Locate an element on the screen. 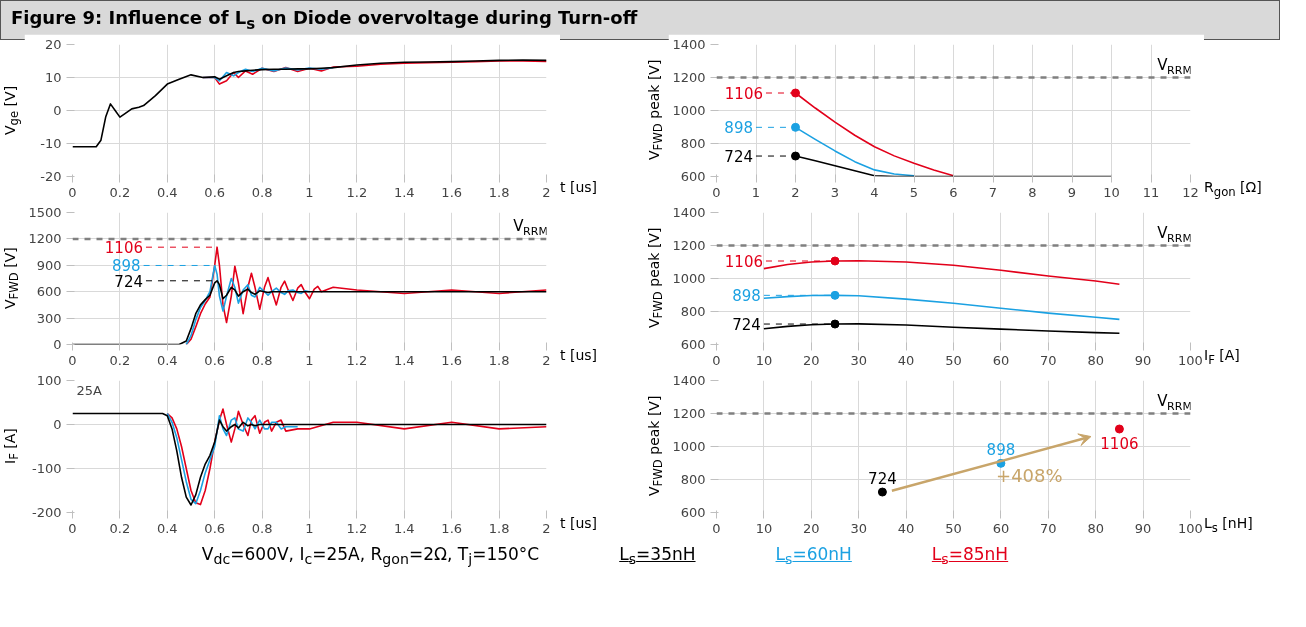 The image size is (1306, 627). x-tick-label: 100 is located at coordinates (1190, 528).